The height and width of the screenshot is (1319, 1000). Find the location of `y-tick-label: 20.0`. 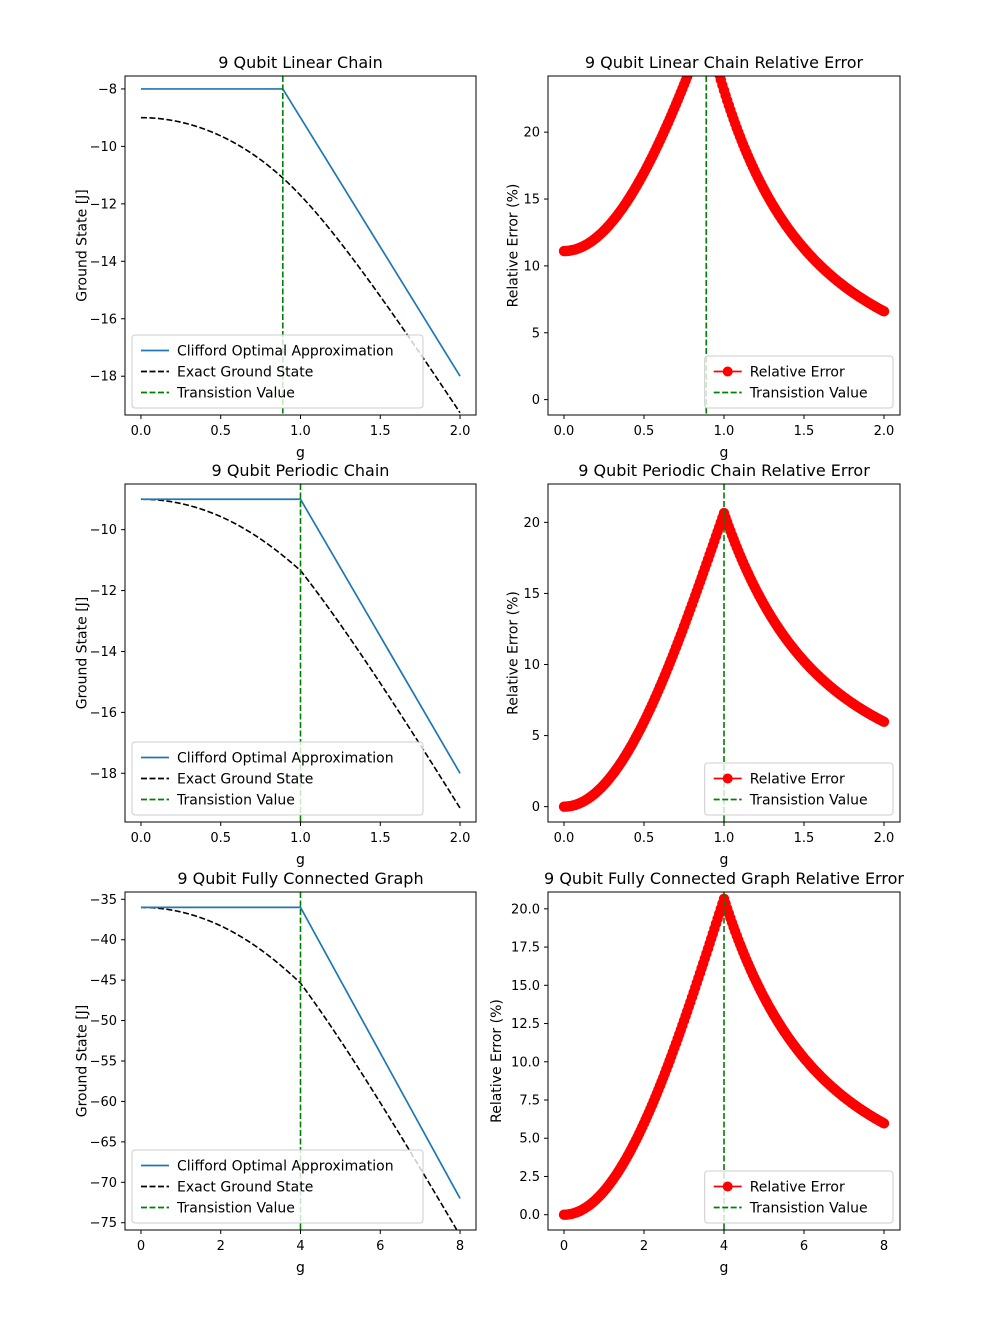

y-tick-label: 20.0 is located at coordinates (525, 909).